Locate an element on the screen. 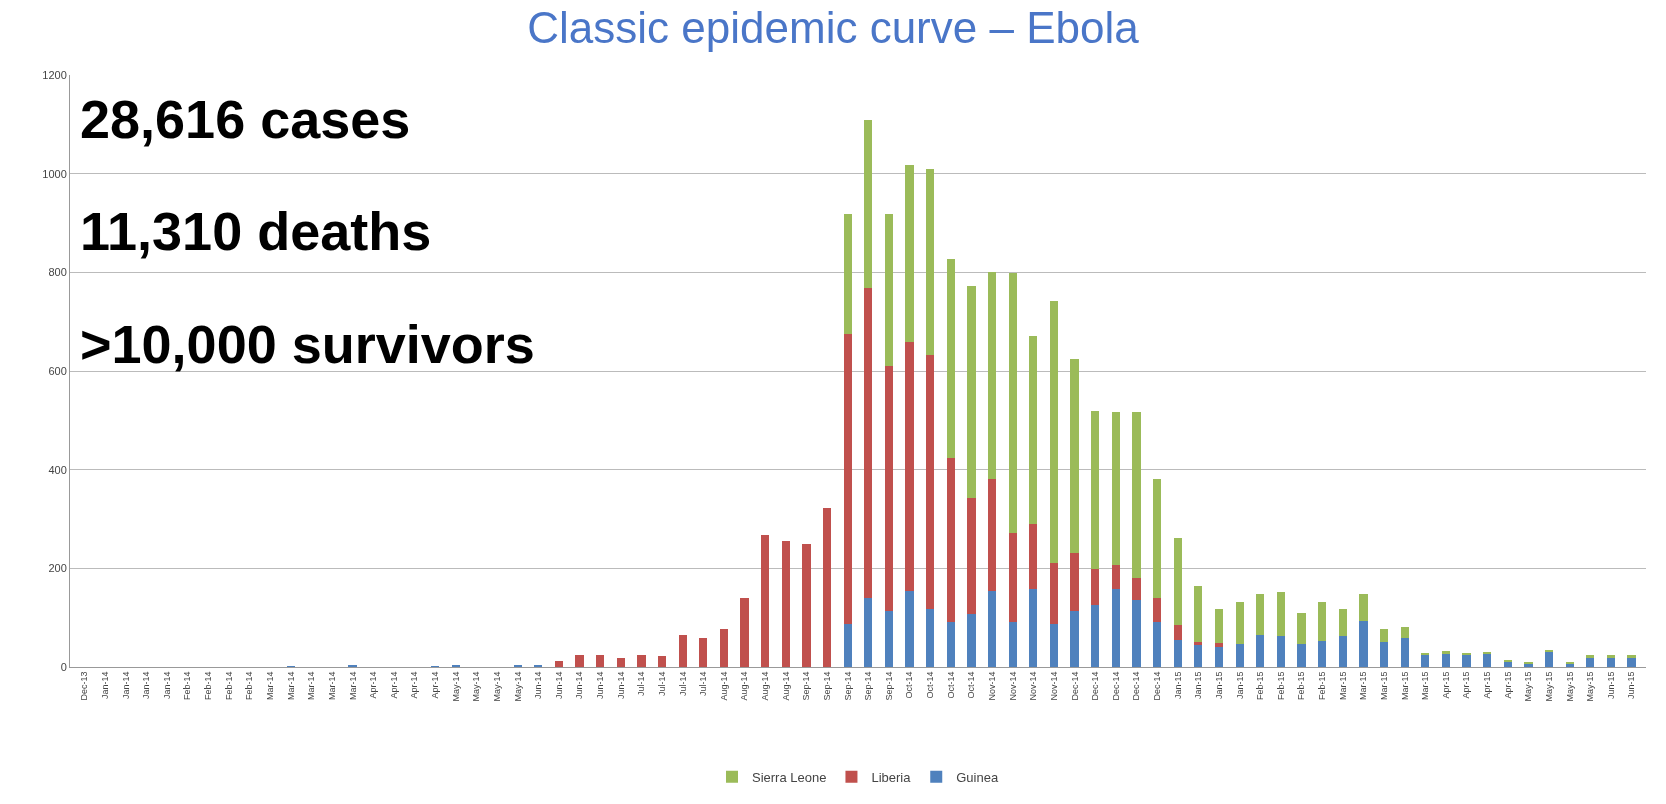 The width and height of the screenshot is (1666, 804). legend-label: Liberia is located at coordinates (891, 777).